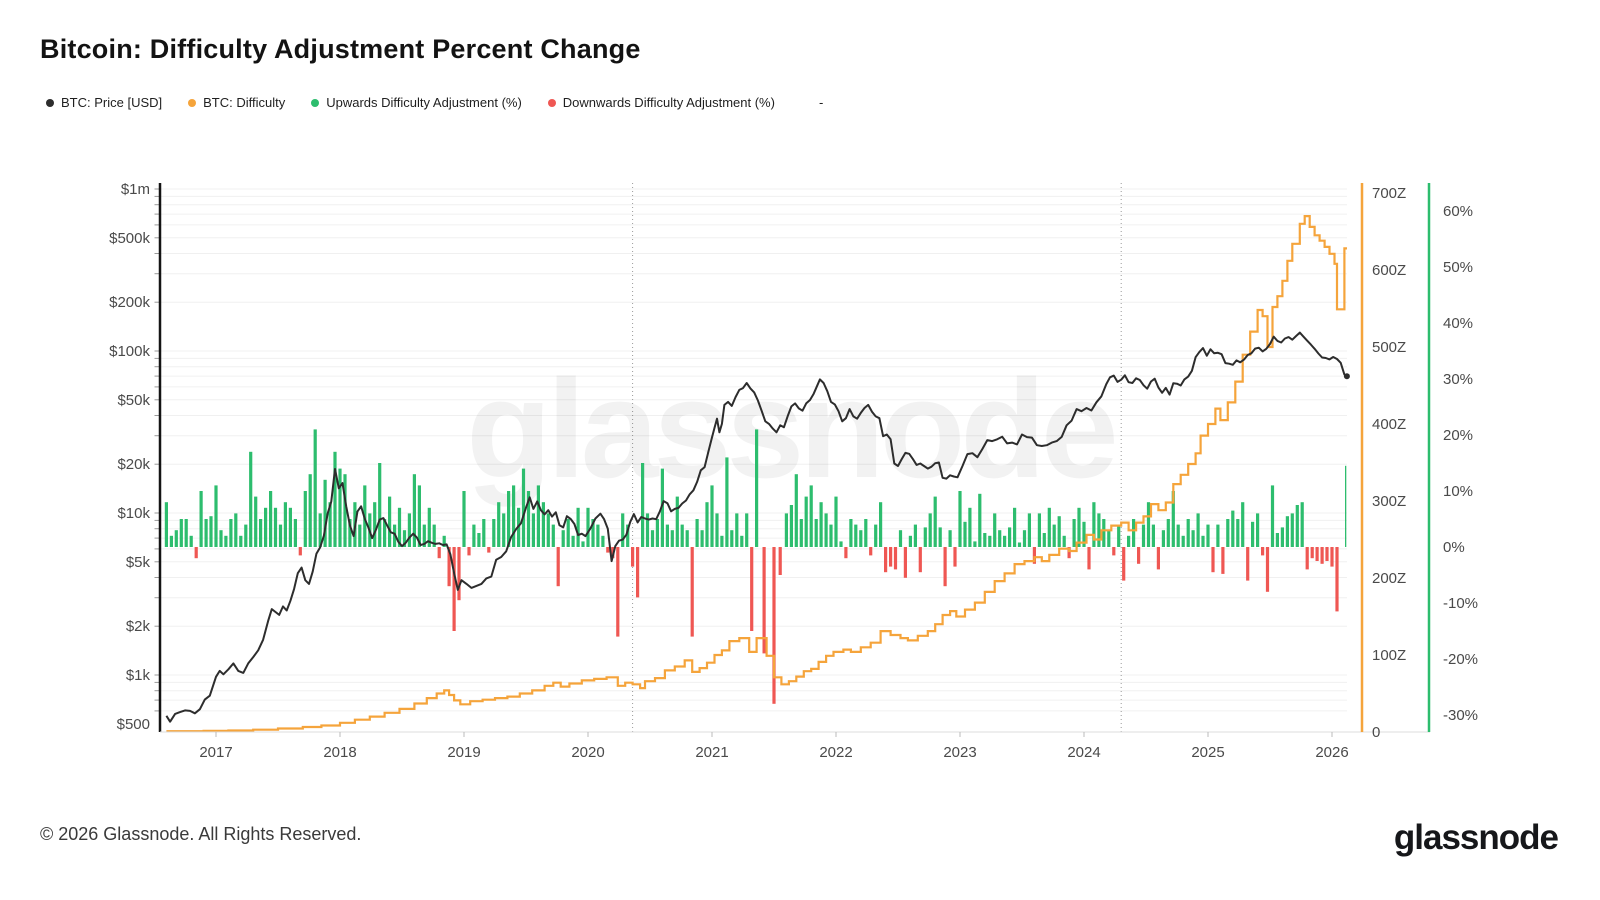  What do you see at coordinates (1083, 752) in the screenshot?
I see `svg-text: 2024` at bounding box center [1083, 752].